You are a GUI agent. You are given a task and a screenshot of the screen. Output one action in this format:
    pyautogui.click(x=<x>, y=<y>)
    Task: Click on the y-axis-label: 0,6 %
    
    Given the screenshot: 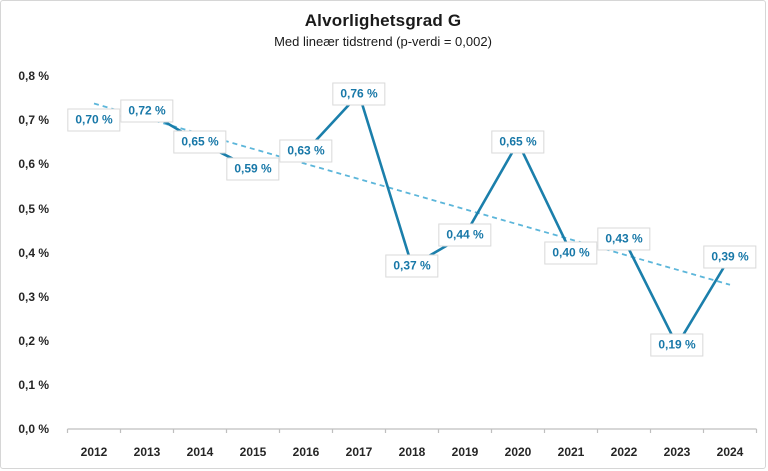 What is the action you would take?
    pyautogui.click(x=33, y=164)
    